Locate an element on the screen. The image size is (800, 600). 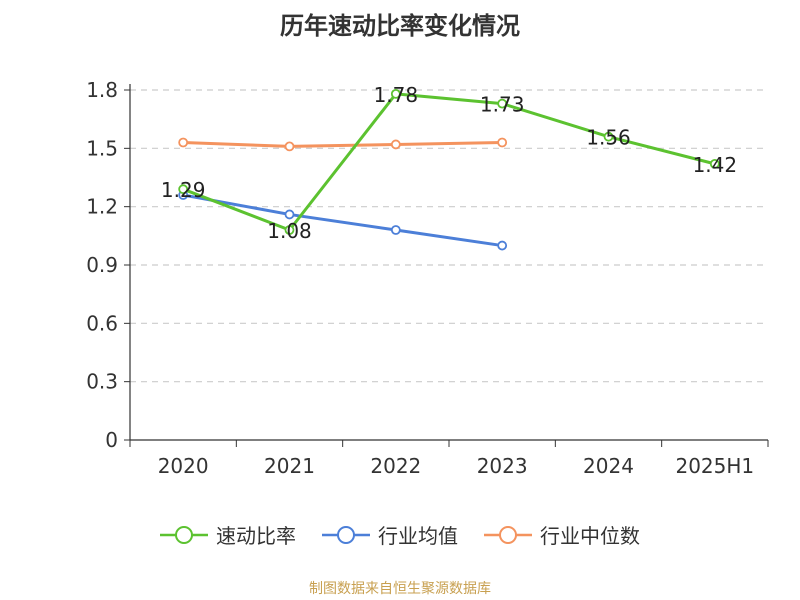
x-tick-label: 2022 is located at coordinates (395, 466).